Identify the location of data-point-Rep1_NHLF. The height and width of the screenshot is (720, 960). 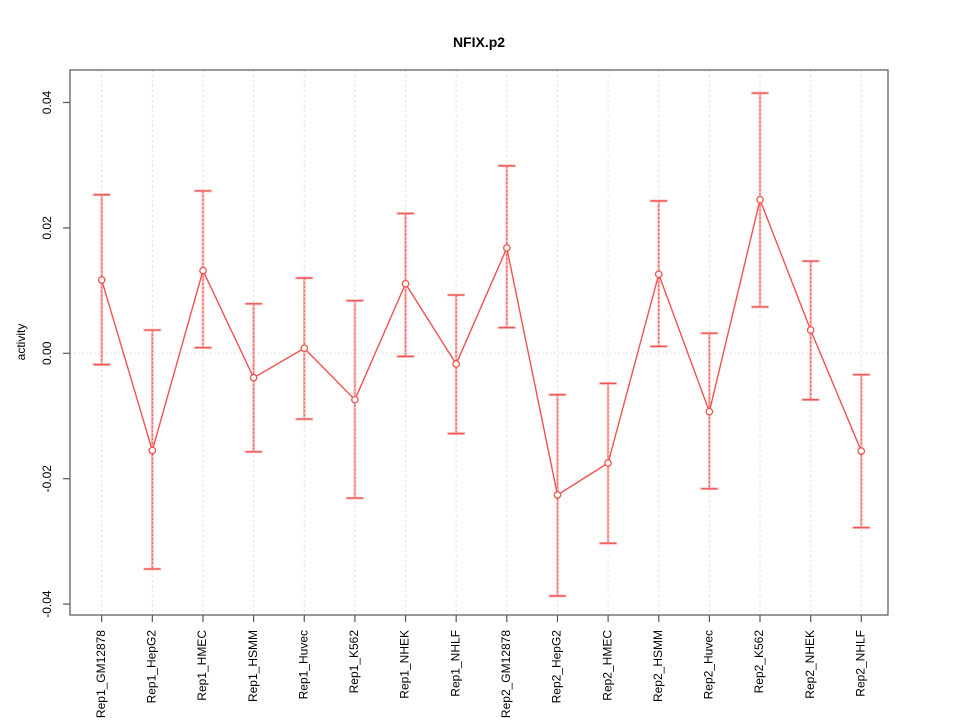
(456, 364).